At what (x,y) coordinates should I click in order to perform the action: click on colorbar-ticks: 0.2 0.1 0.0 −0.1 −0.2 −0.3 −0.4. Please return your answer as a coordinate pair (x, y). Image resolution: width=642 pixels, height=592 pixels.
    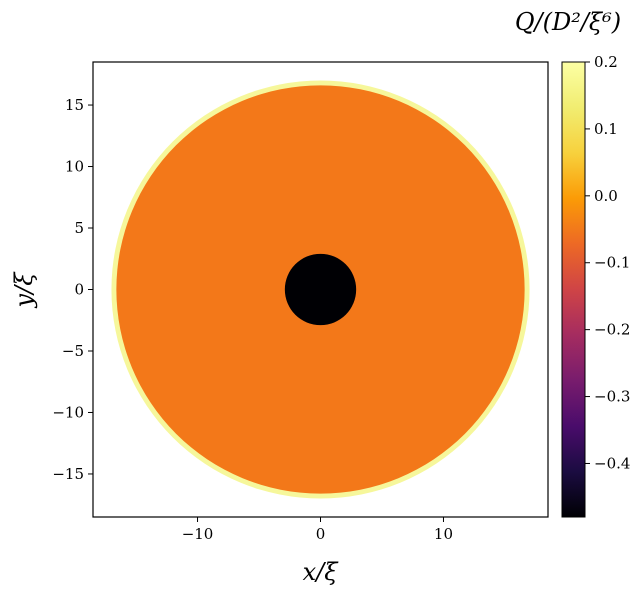
    Looking at the image, I should click on (607, 262).